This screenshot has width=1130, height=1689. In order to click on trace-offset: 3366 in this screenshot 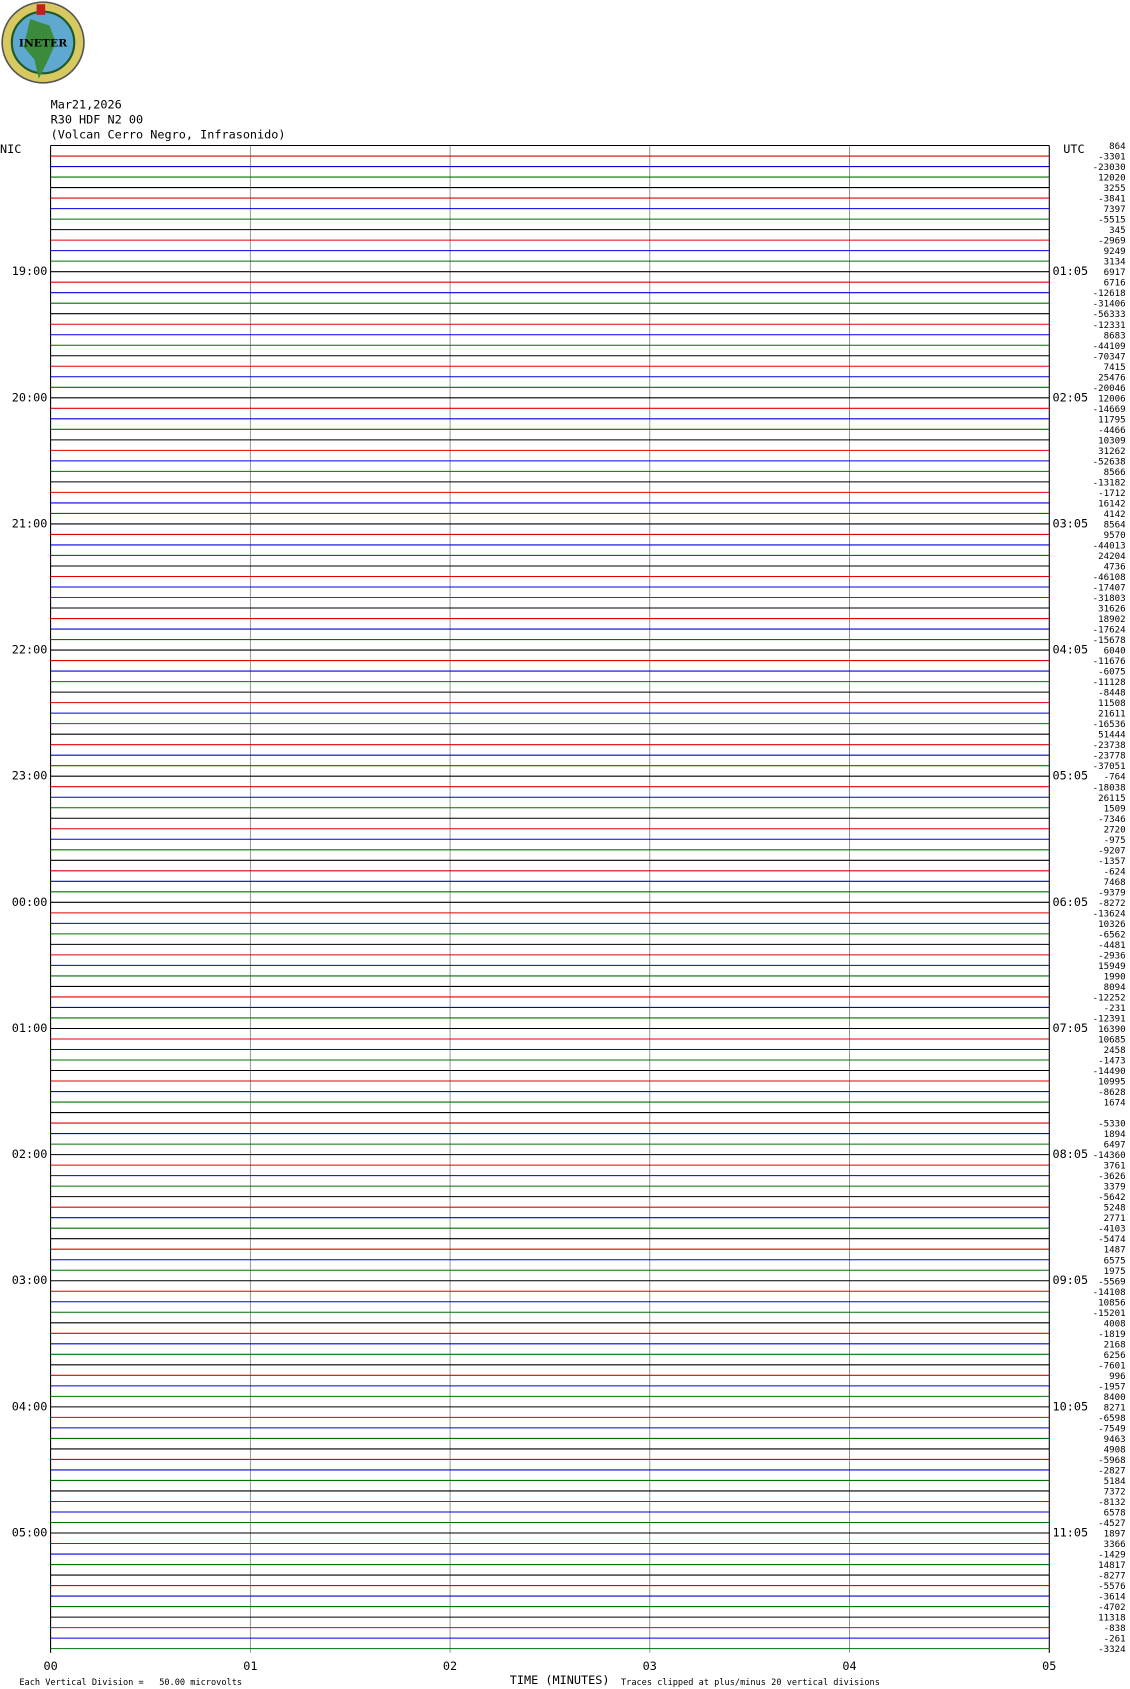, I will do `click(1115, 1545)`.